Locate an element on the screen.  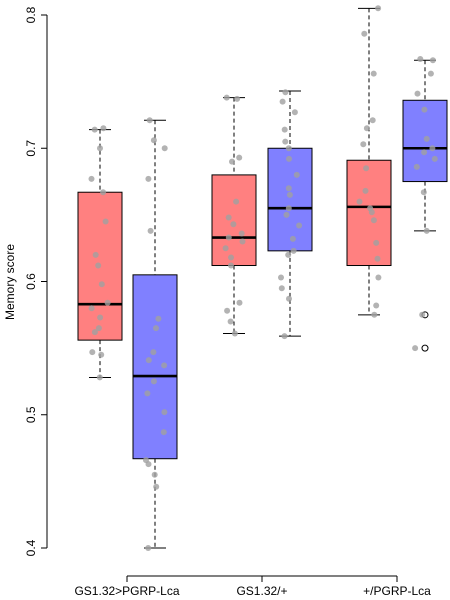
y-tick-label: 0.8 is located at coordinates (31, 14).